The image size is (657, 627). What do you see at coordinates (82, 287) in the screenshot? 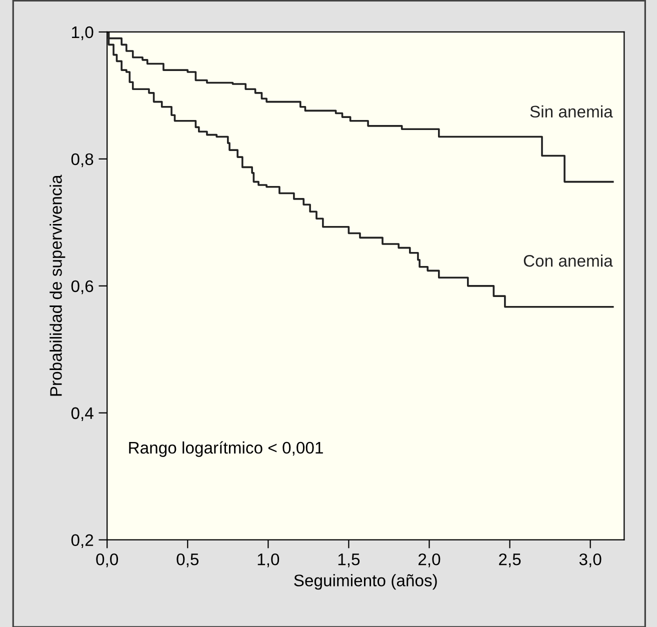
I see `y-tick-label: 0,6` at bounding box center [82, 287].